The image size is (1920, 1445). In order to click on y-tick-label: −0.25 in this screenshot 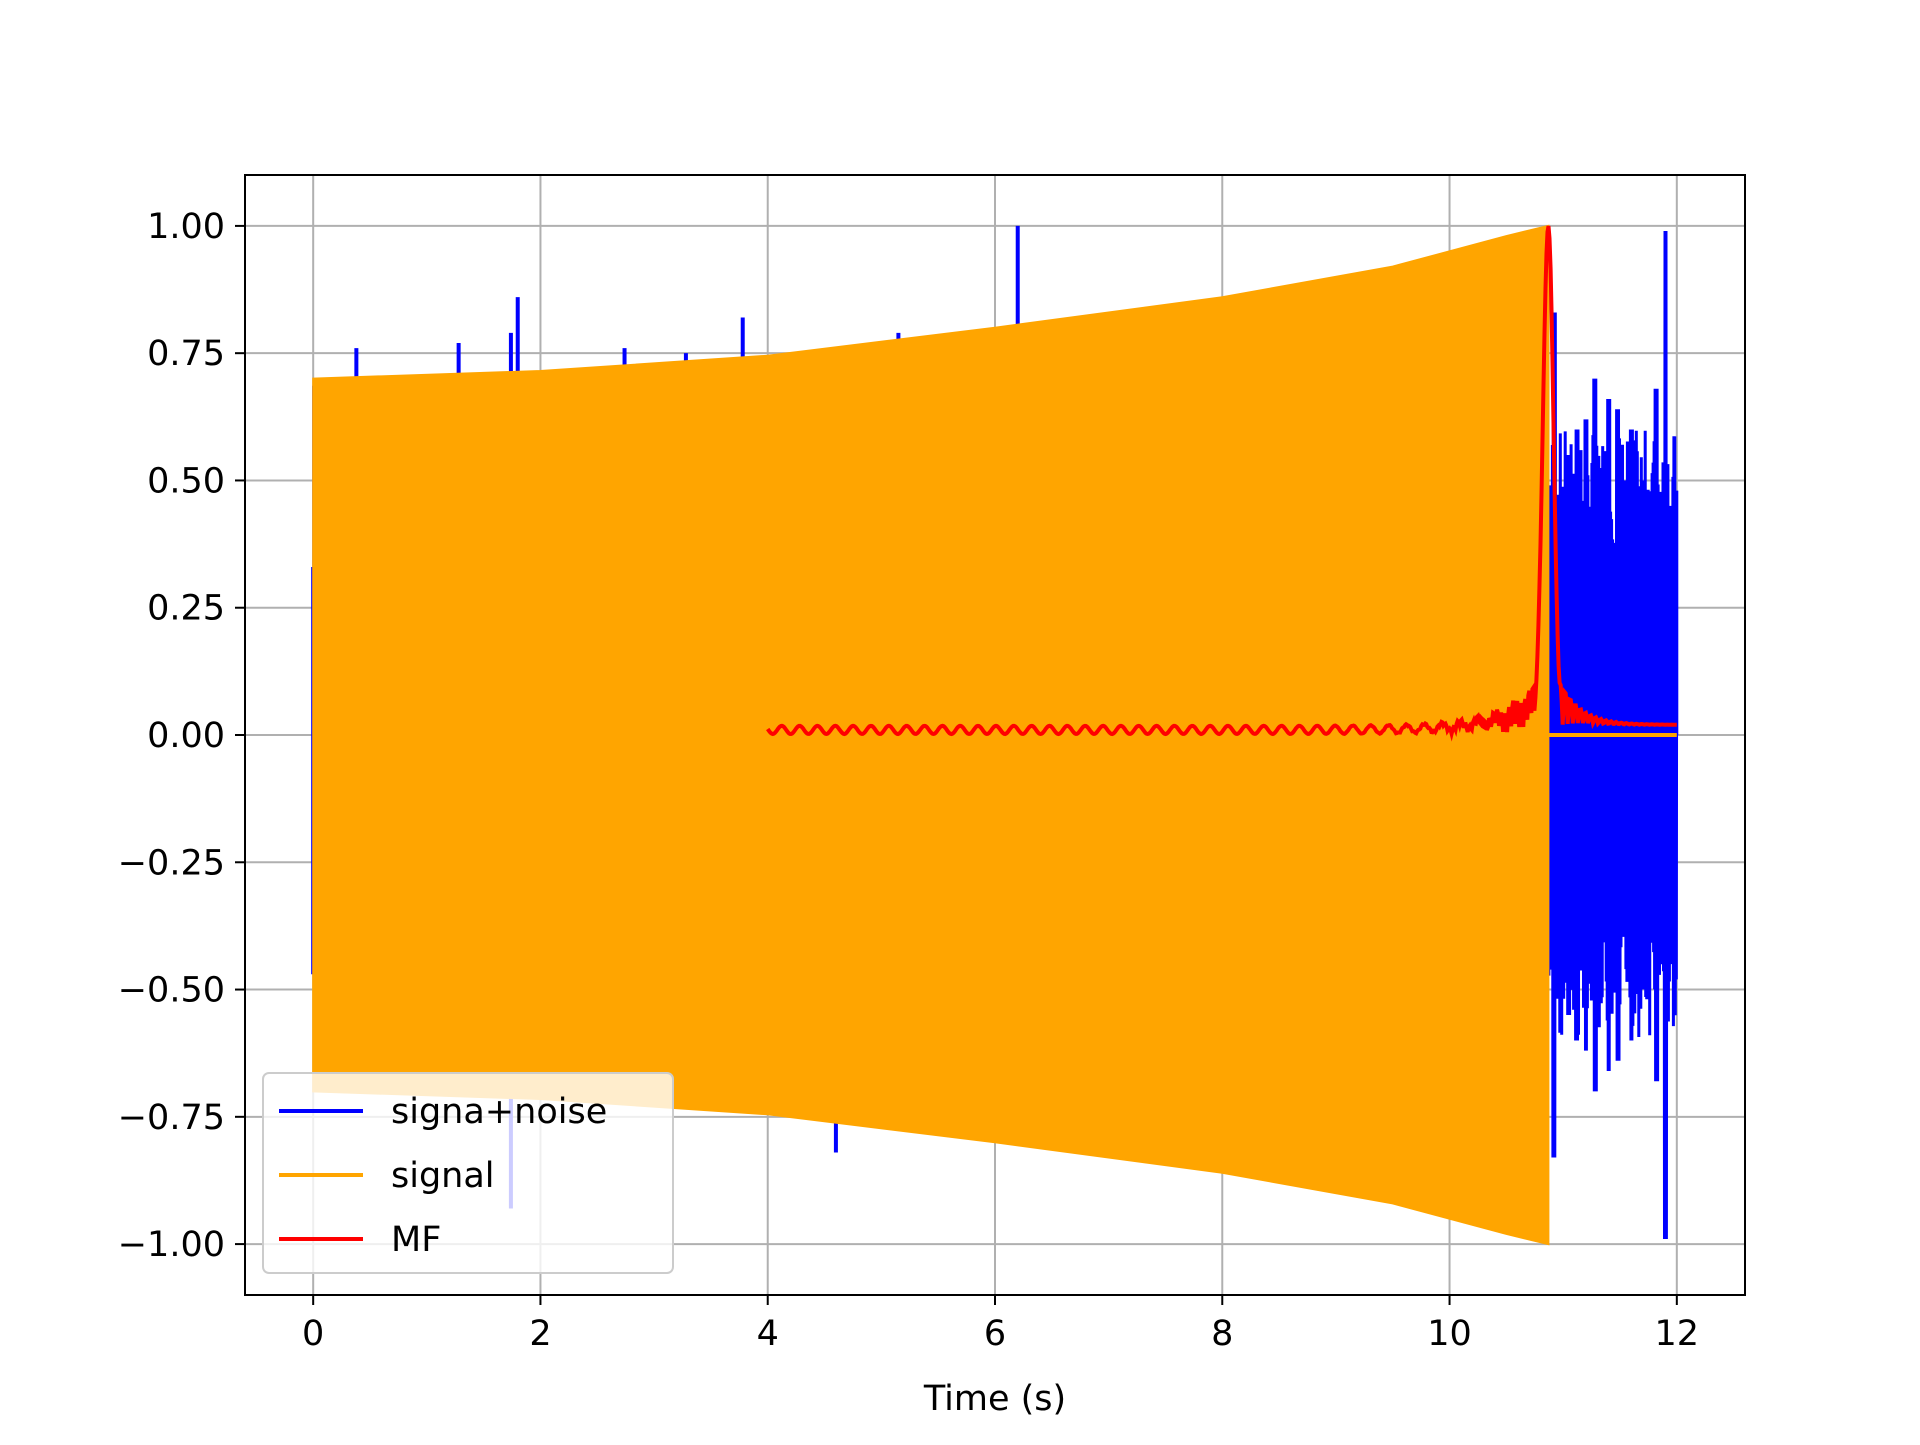, I will do `click(171, 863)`.